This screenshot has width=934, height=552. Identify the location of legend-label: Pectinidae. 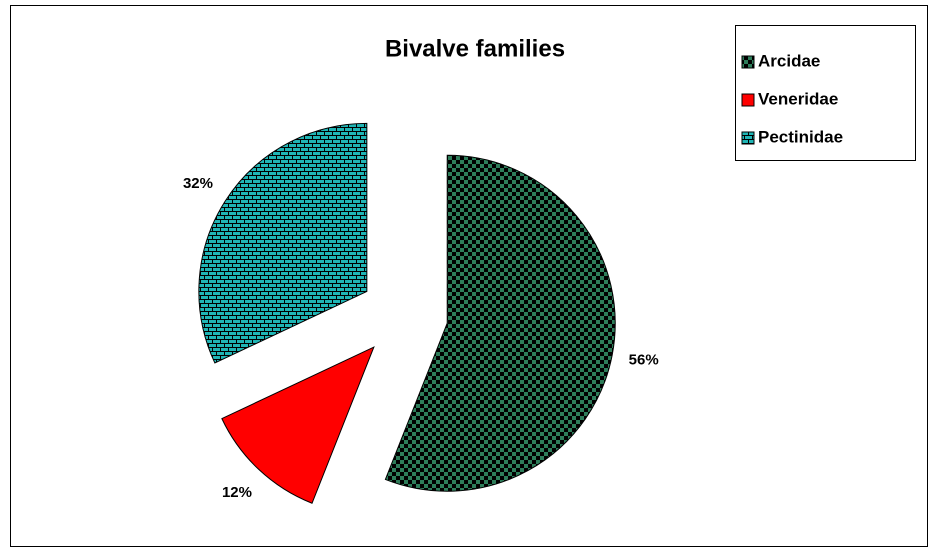
(800, 136).